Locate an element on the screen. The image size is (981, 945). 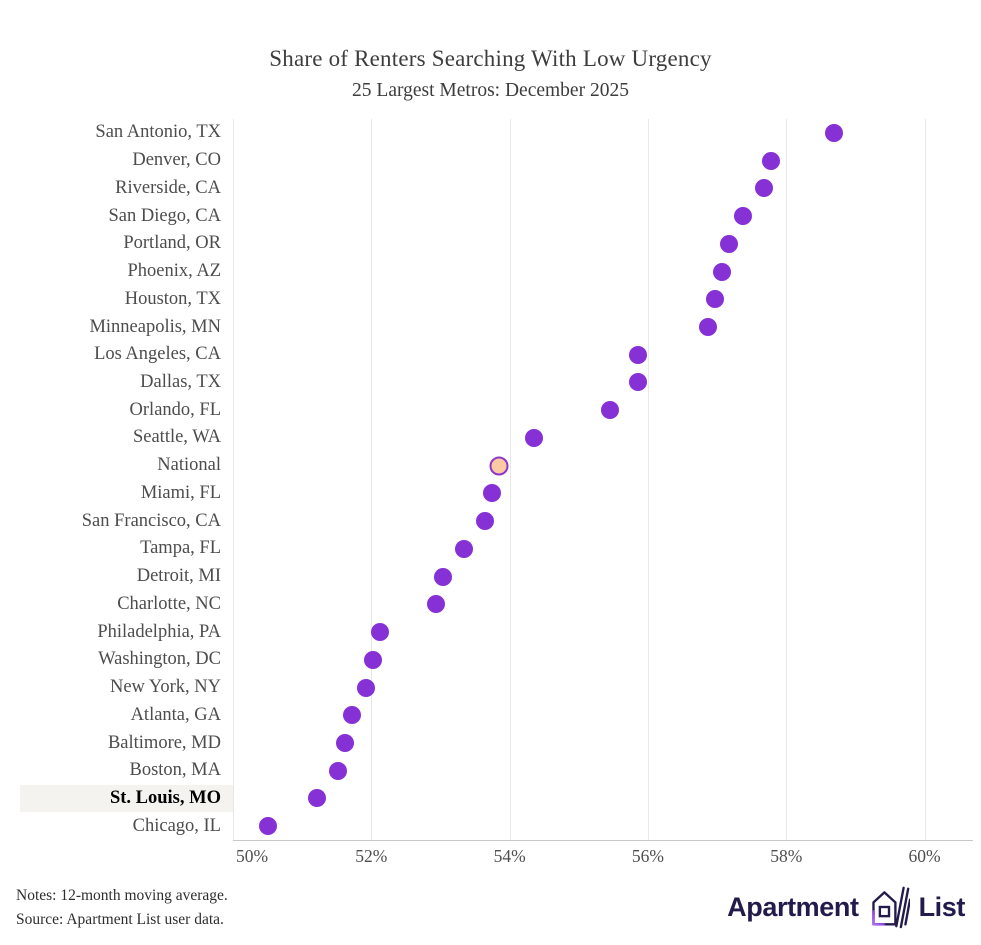
logo-word-apartment: Apartment is located at coordinates (793, 906).